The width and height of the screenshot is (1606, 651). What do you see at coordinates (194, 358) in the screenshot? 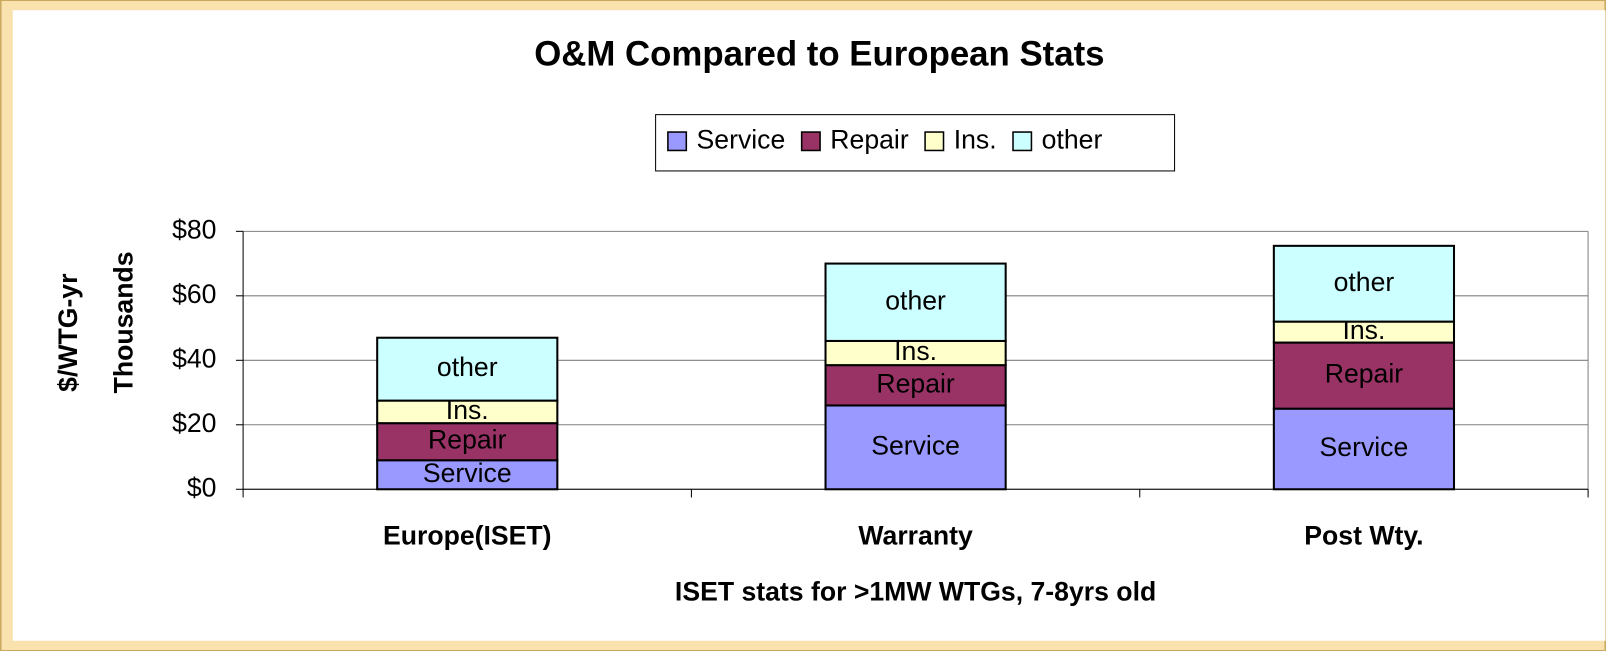
I see `y-tick-label: $40` at bounding box center [194, 358].